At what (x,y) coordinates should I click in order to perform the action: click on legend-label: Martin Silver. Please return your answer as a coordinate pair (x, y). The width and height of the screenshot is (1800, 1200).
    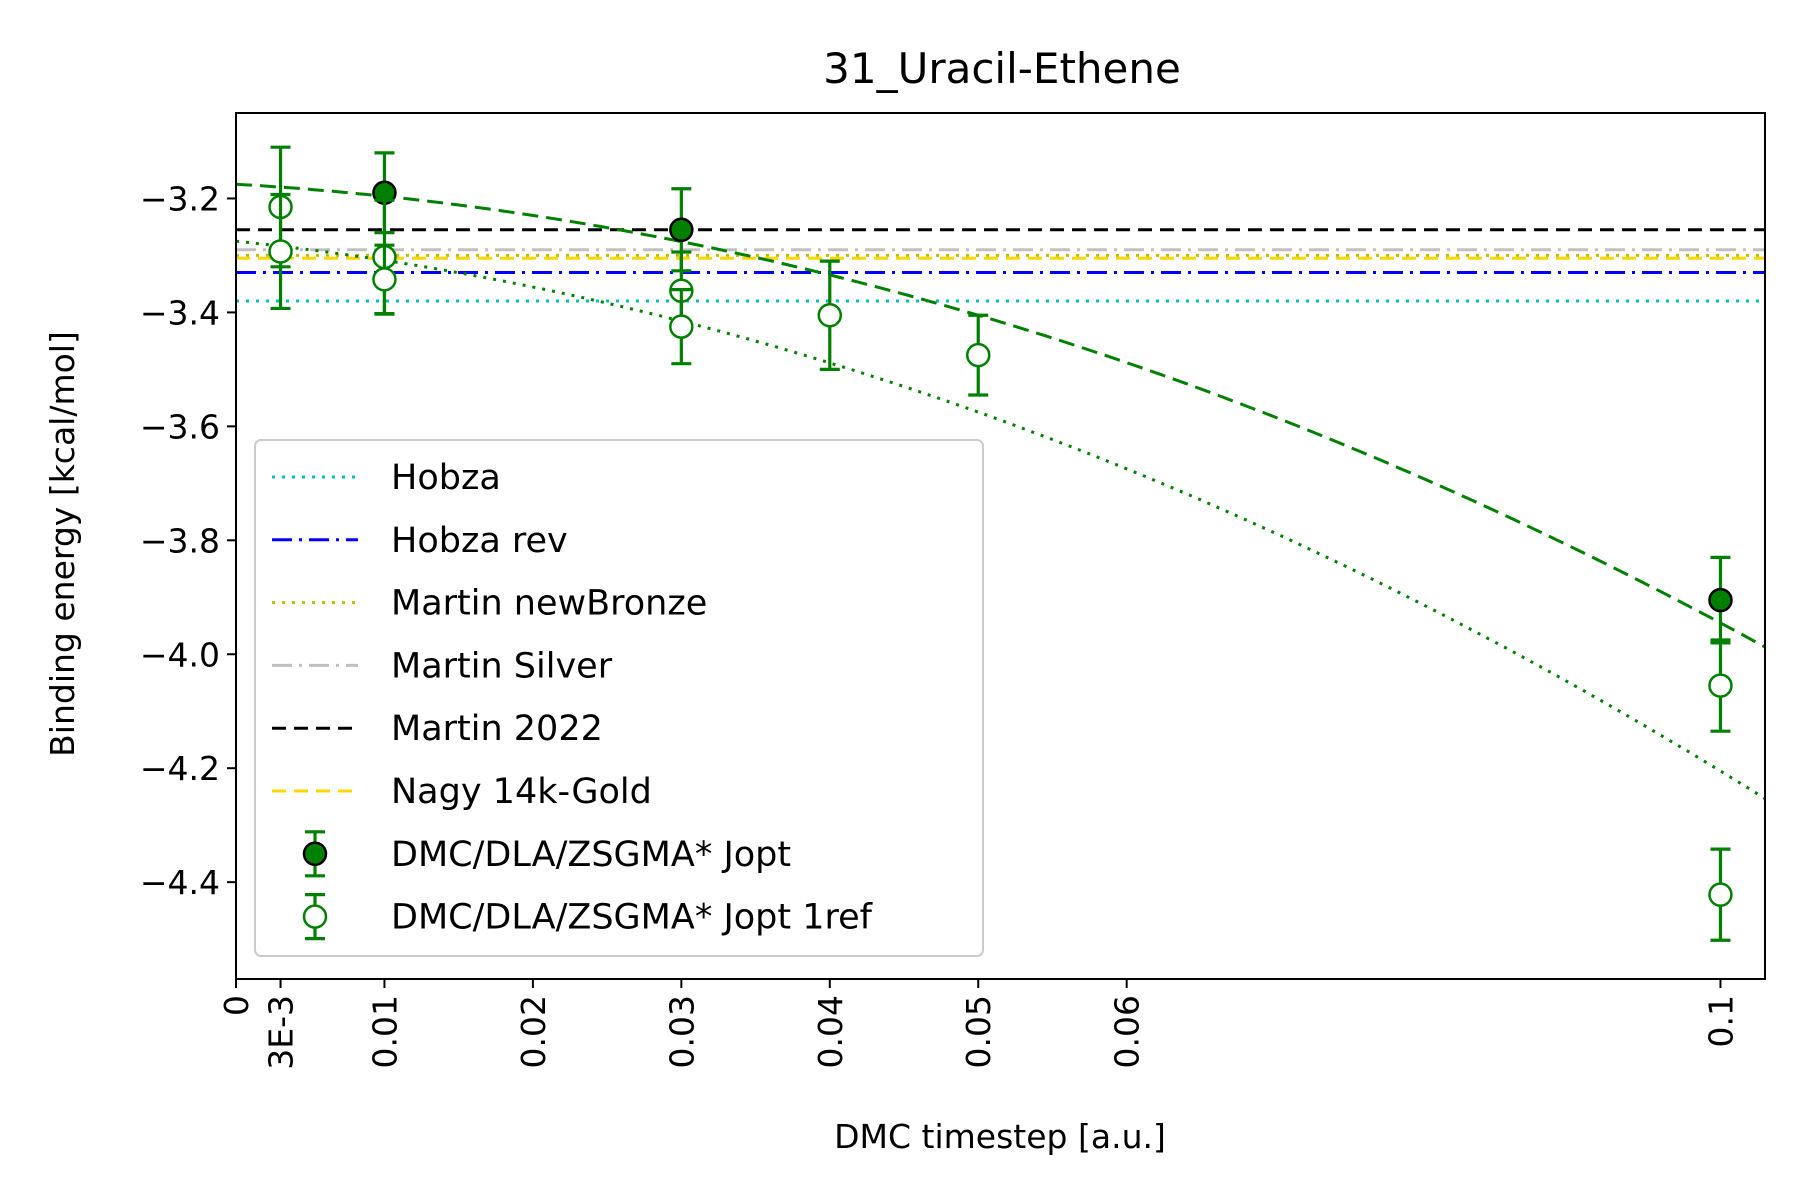
    Looking at the image, I should click on (502, 666).